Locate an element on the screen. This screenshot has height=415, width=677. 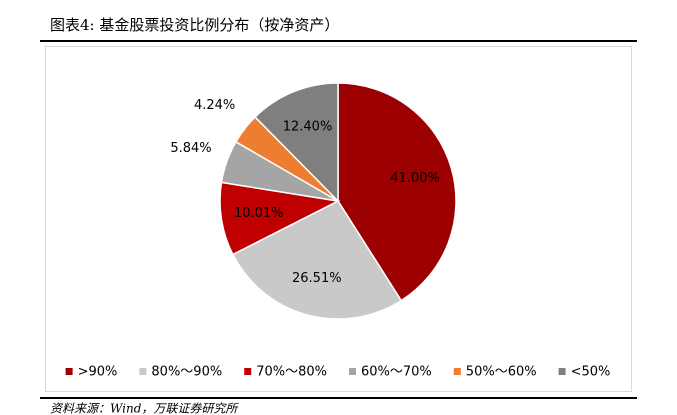
legend-label: 50%～60% is located at coordinates (501, 372).